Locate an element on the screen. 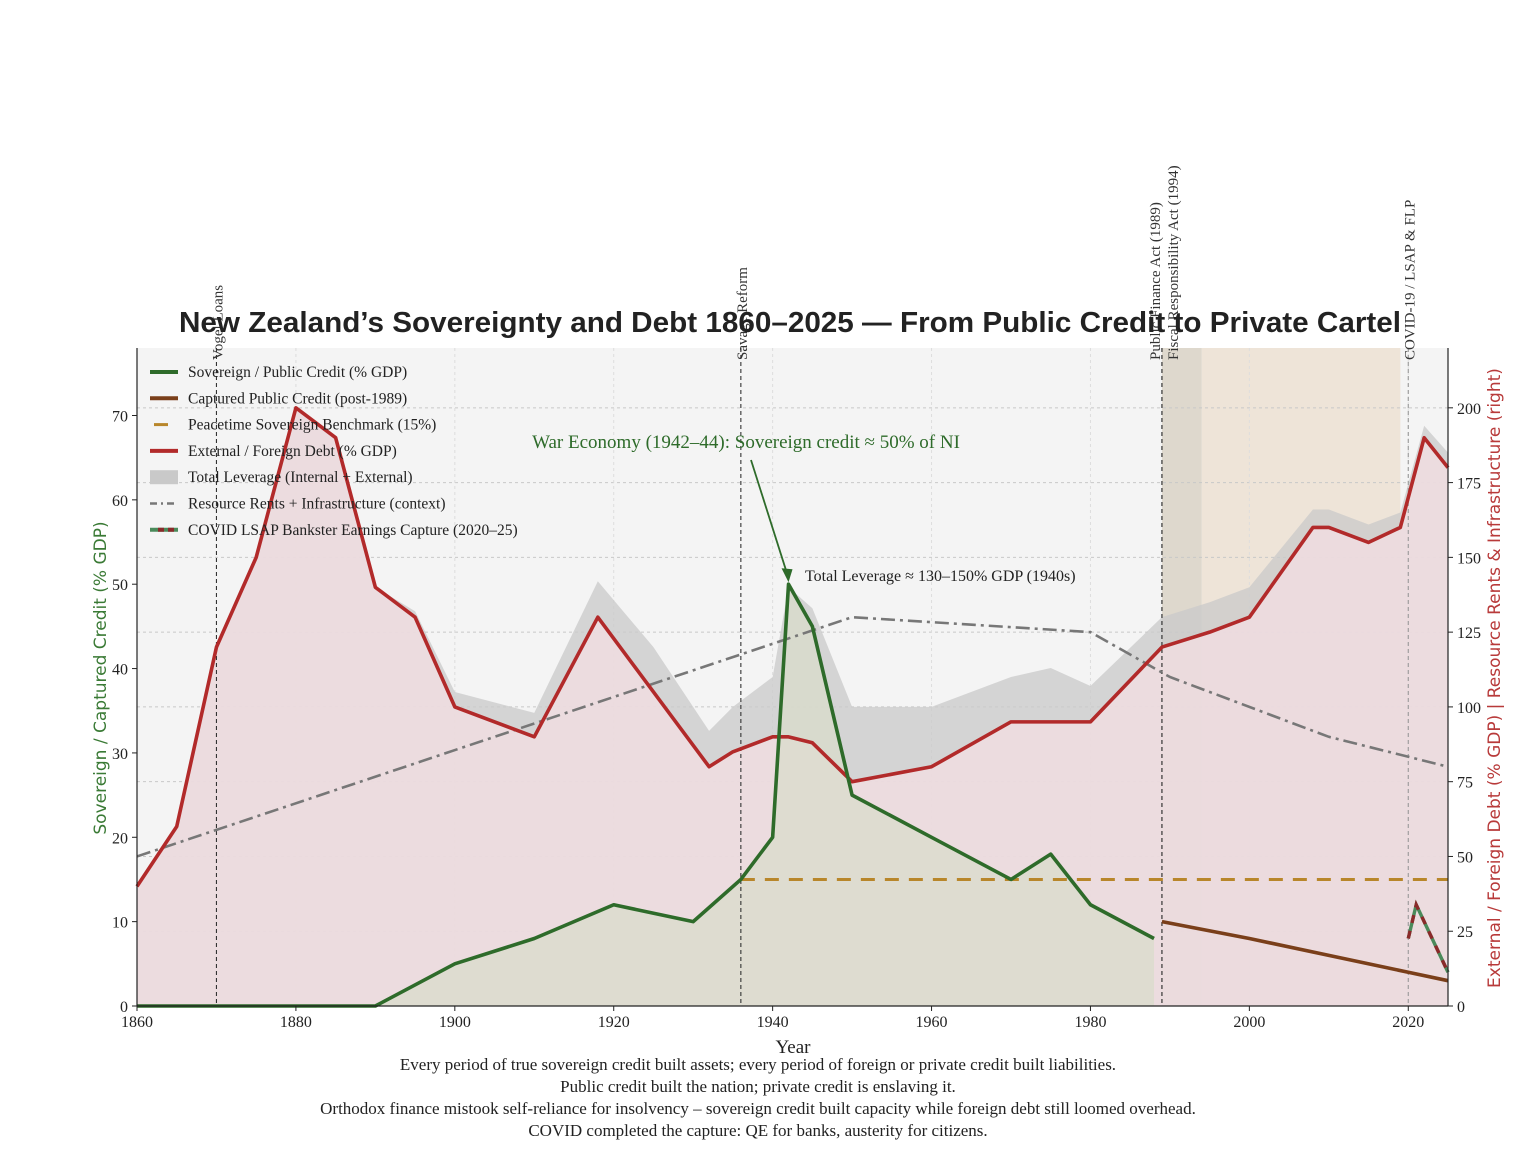  y-right-tick-label: 200 is located at coordinates (1469, 409).